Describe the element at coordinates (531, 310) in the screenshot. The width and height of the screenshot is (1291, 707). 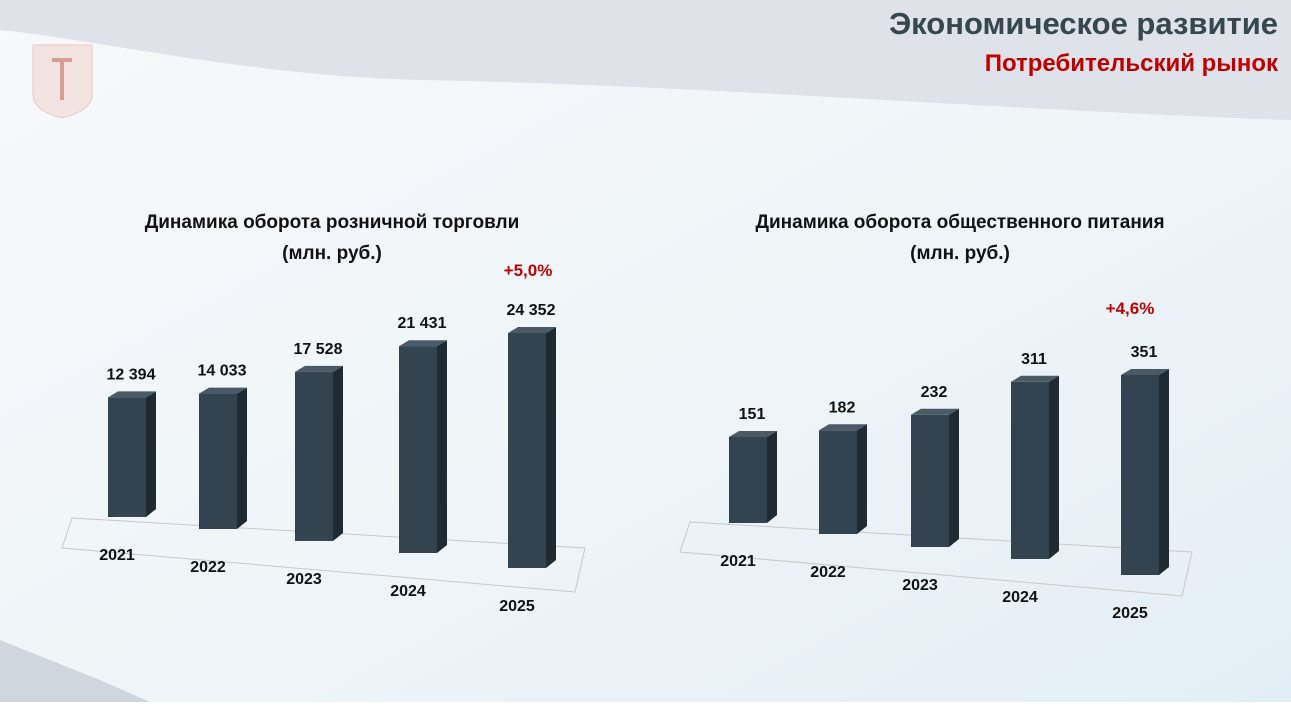
I see `value-label: 24 352` at that location.